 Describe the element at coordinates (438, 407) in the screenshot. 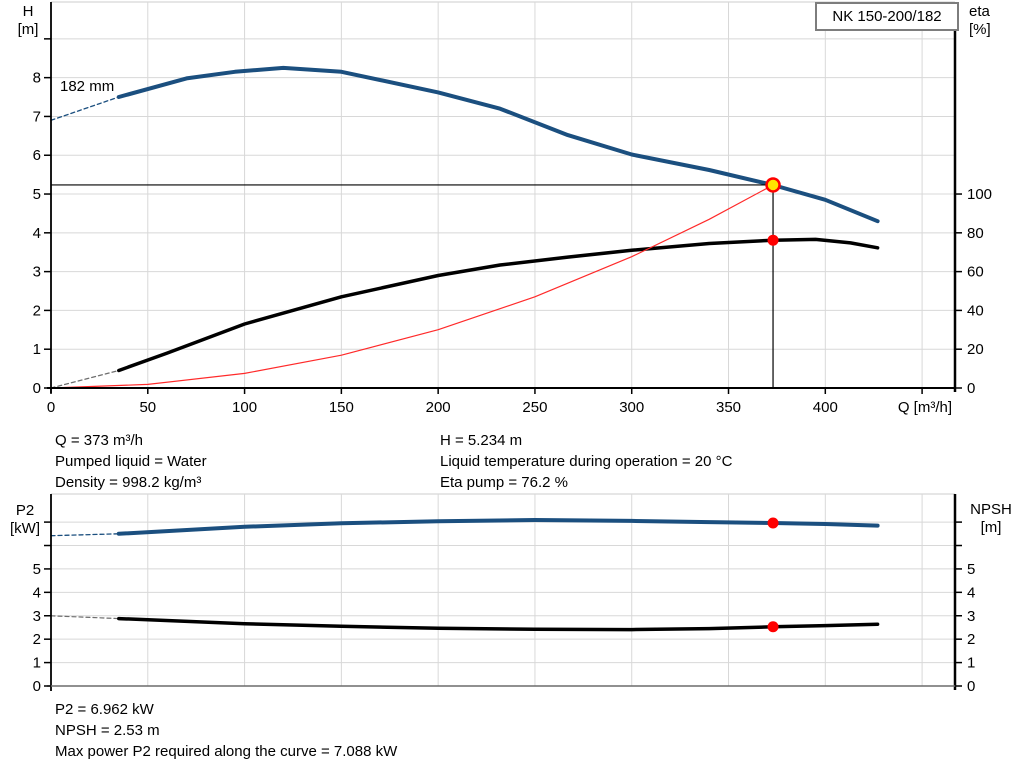

I see `tick-label: 200` at that location.